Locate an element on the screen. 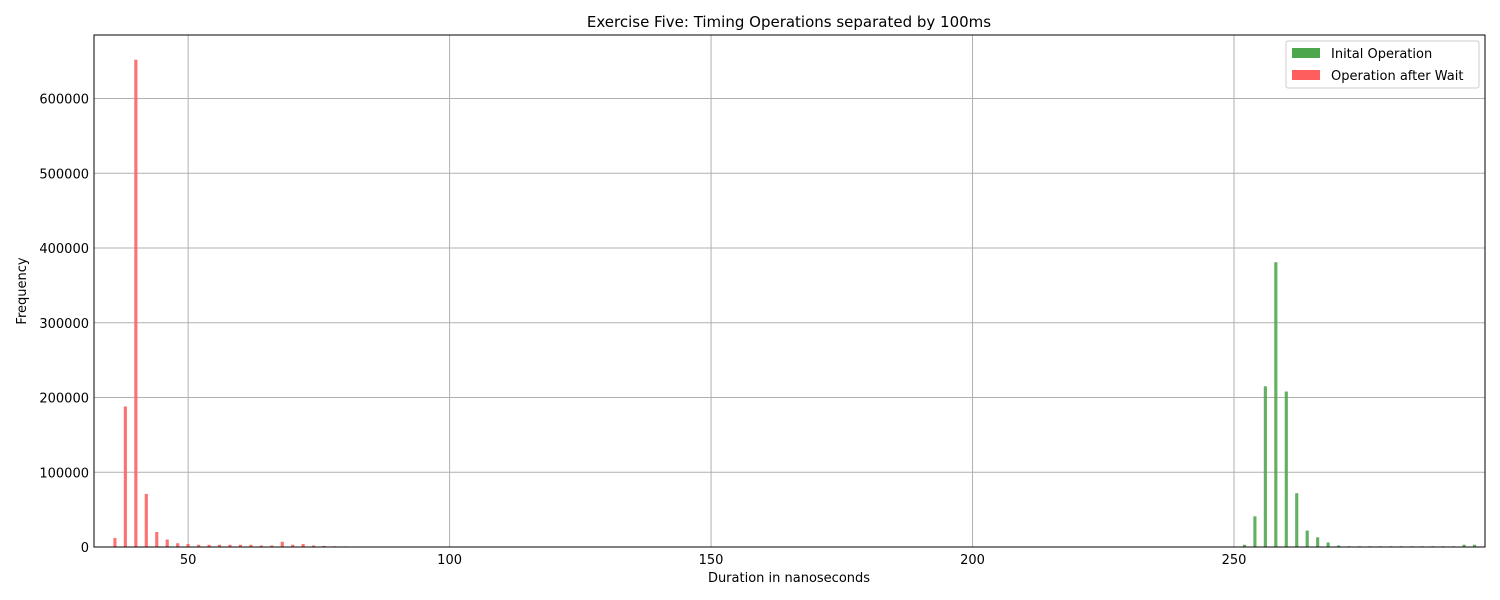 The image size is (1500, 600). x-tick-label: 250 is located at coordinates (1234, 560).